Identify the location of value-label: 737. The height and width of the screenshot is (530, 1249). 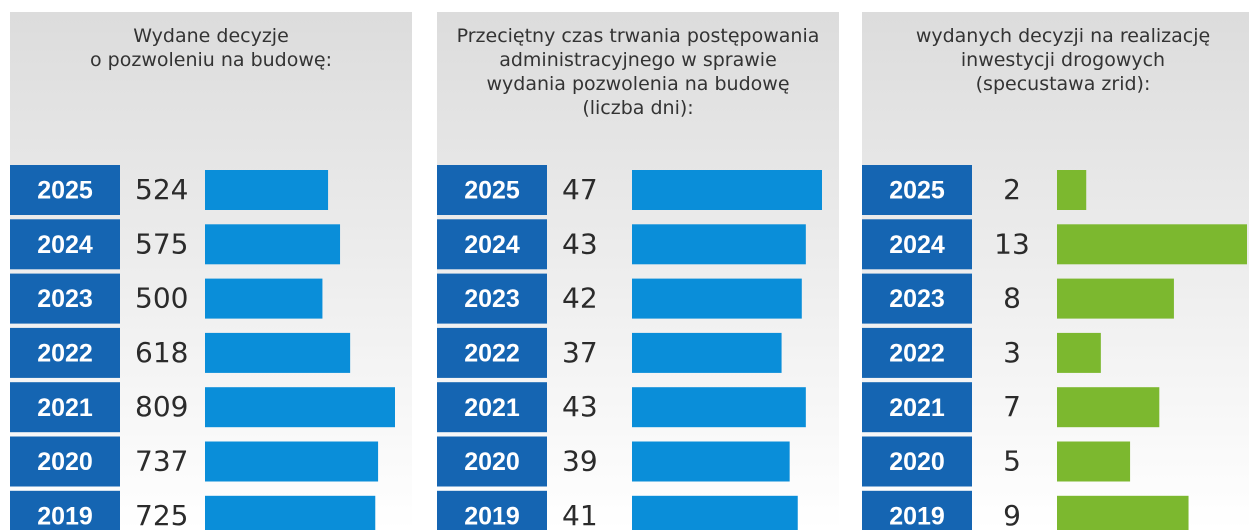
(161, 461).